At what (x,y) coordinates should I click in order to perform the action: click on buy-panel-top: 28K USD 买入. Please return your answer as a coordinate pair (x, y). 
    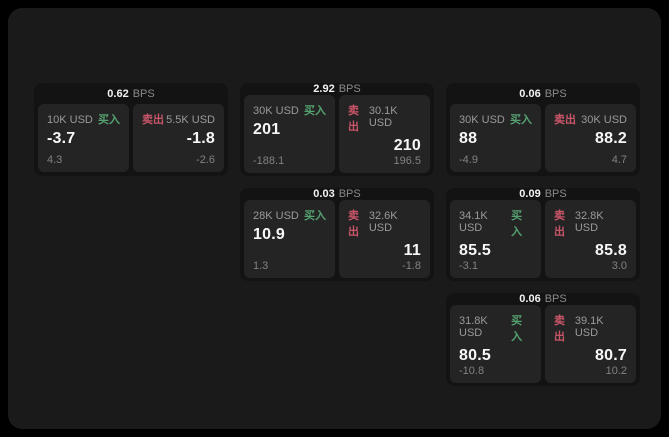
    Looking at the image, I should click on (289, 215).